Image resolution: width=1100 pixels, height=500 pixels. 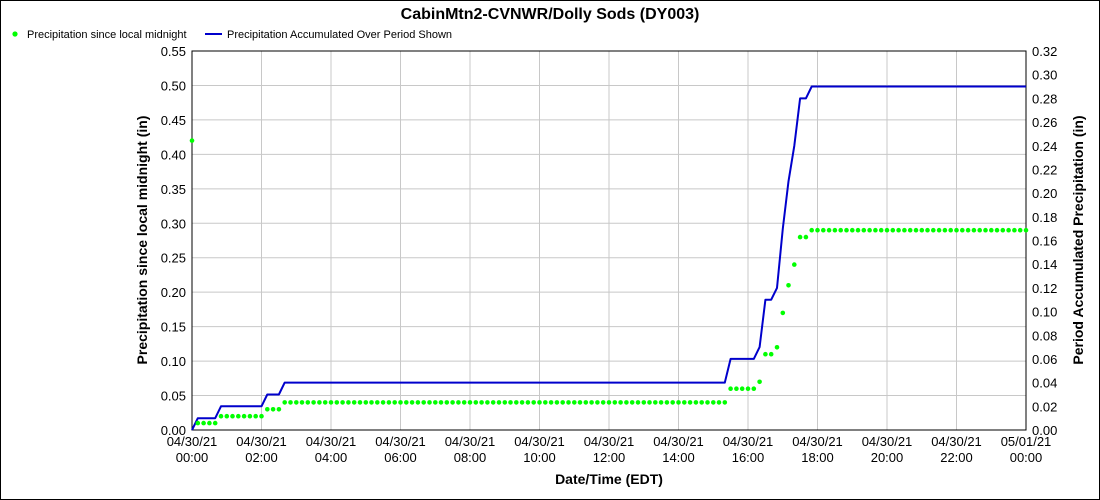 I want to click on y2-tick-label: 0.26, so click(x=1044, y=122).